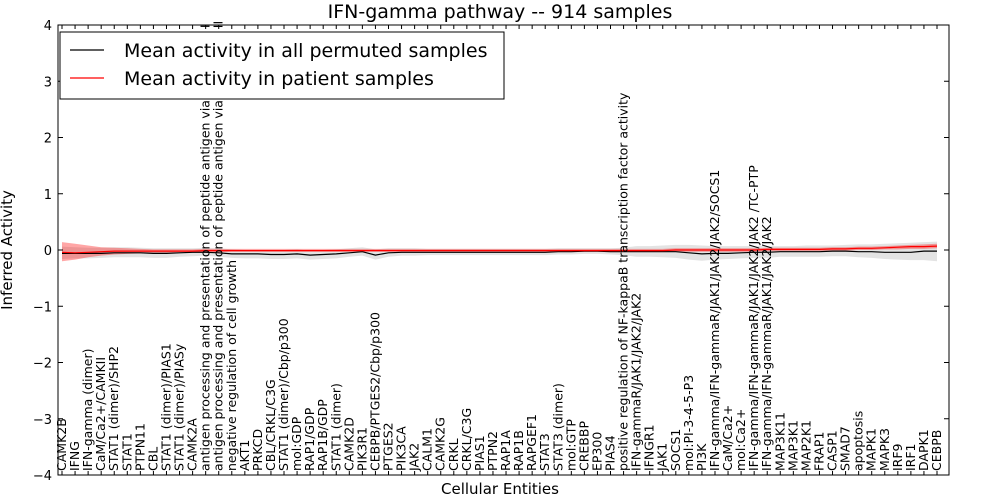  Describe the element at coordinates (596, 451) in the screenshot. I see `x-tick-label: EP300` at that location.